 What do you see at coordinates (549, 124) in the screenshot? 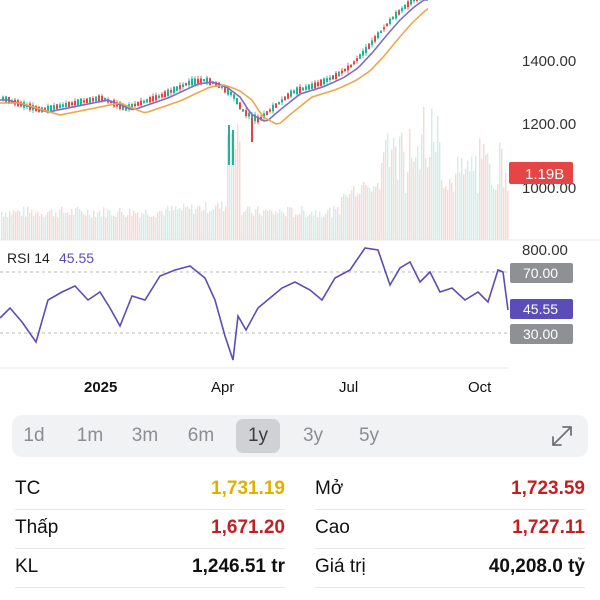
I see `price-axis-tick: 1200.00` at bounding box center [549, 124].